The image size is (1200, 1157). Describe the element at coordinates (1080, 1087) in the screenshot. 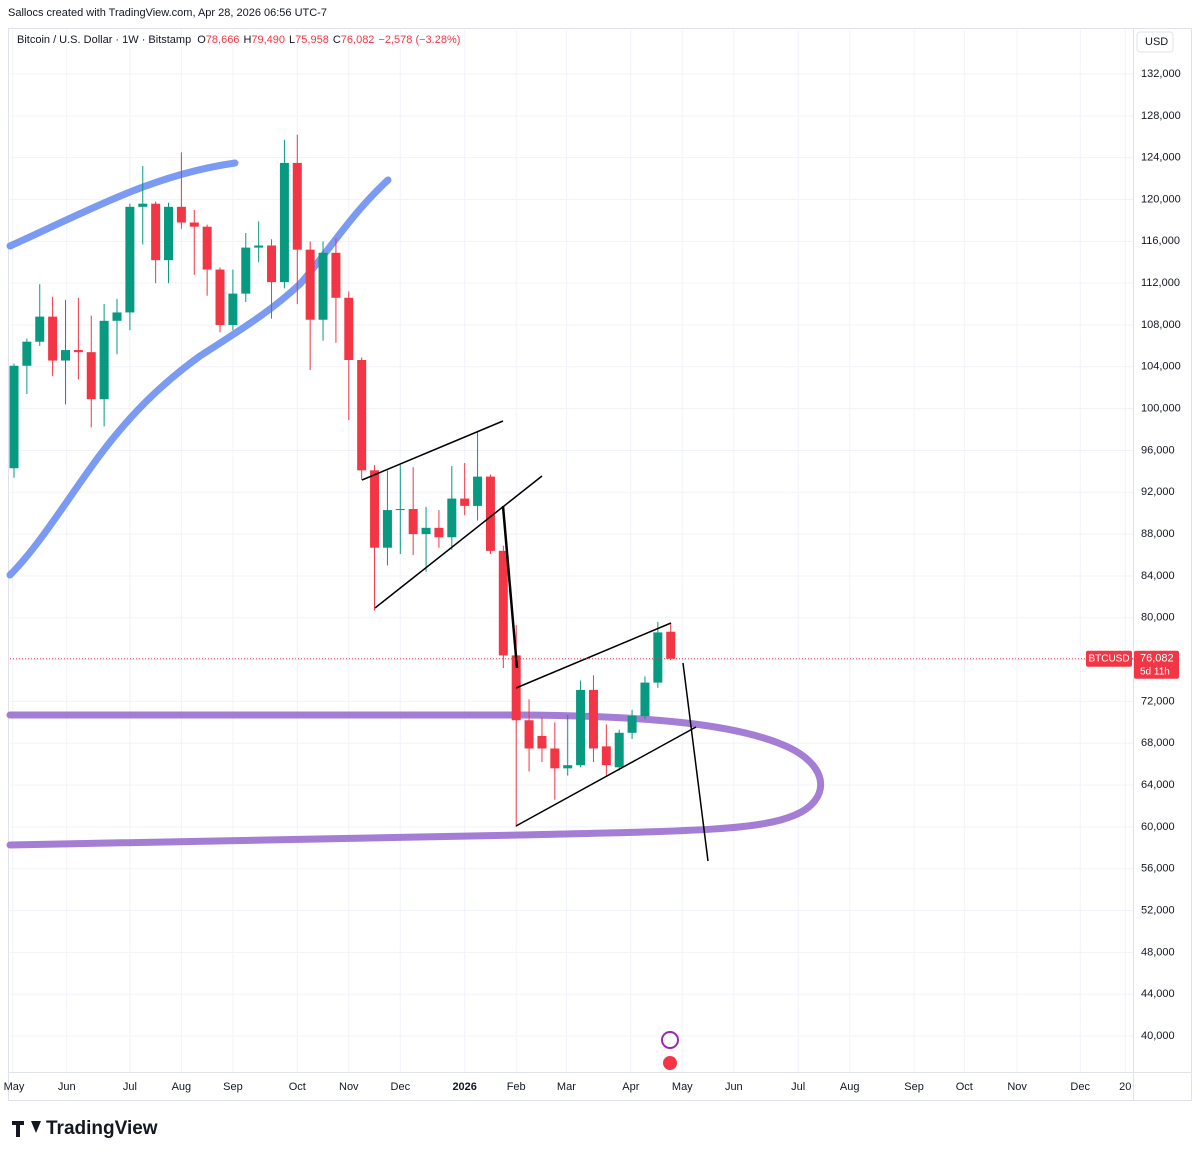

I see `x-tick-label: Dec` at that location.